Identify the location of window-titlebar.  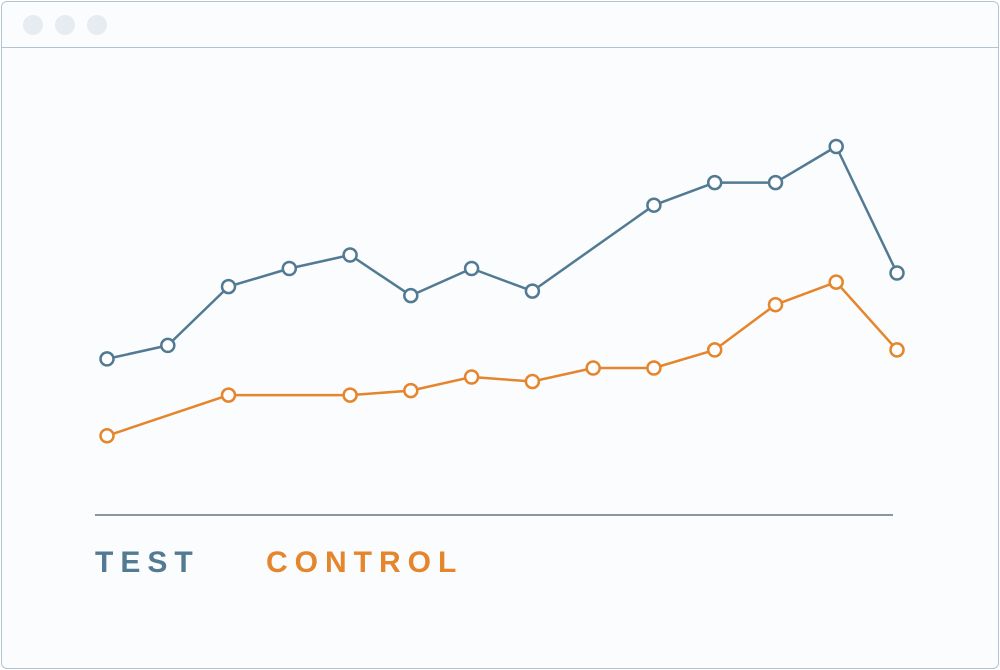
(500, 25).